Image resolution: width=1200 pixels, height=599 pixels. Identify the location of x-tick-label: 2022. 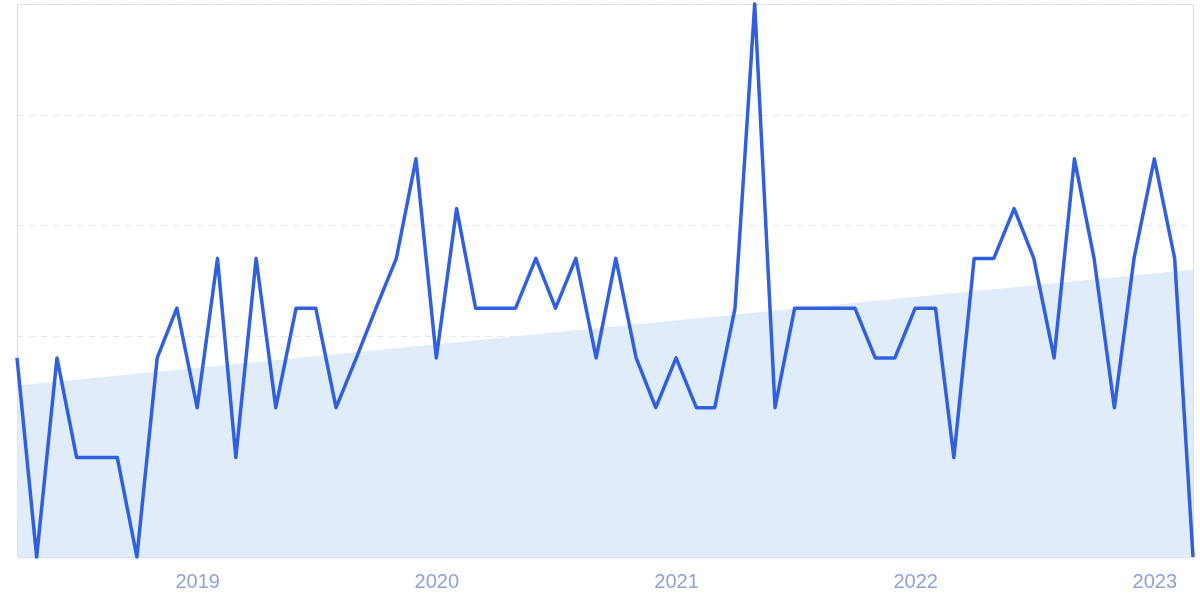
(915, 580).